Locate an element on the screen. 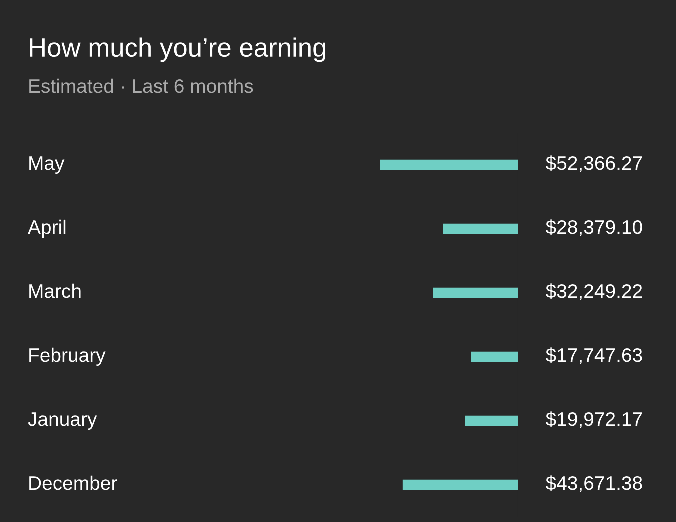 This screenshot has width=676, height=522. data-label: $52,366.27 is located at coordinates (594, 164).